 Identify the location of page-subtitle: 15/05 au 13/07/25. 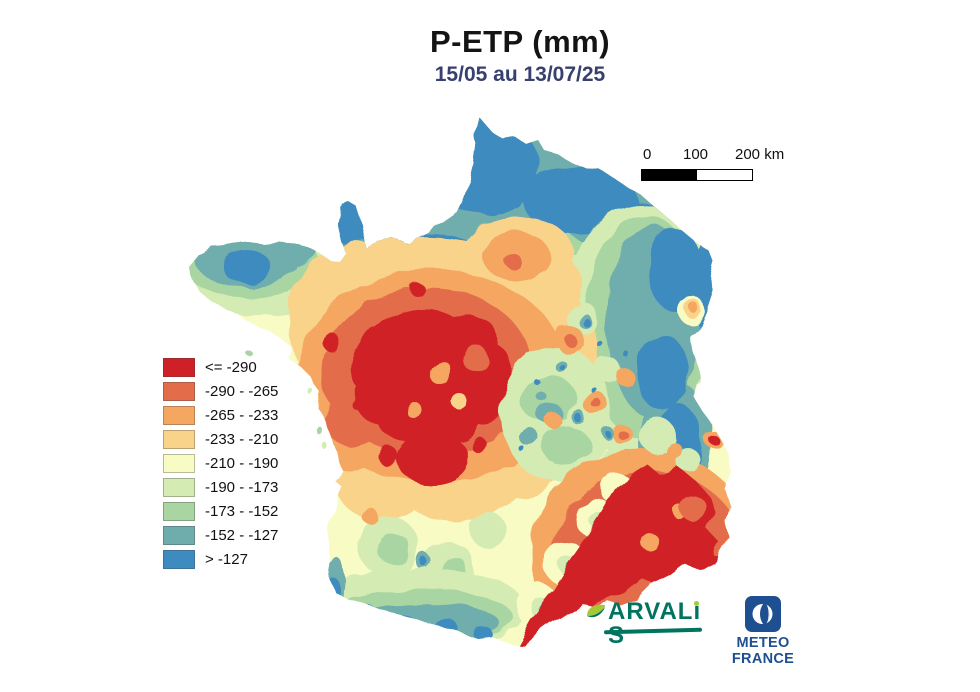
(520, 74).